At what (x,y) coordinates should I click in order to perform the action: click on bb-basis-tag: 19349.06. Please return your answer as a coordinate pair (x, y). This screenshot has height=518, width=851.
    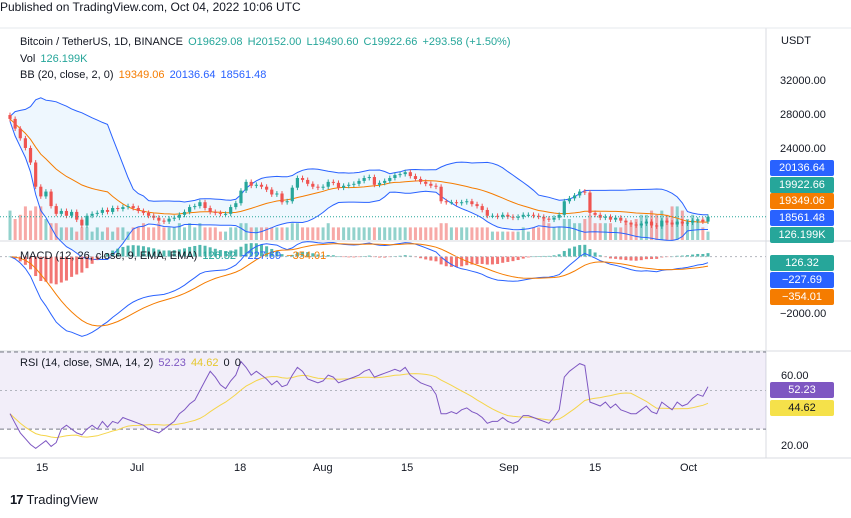
    Looking at the image, I should click on (802, 201).